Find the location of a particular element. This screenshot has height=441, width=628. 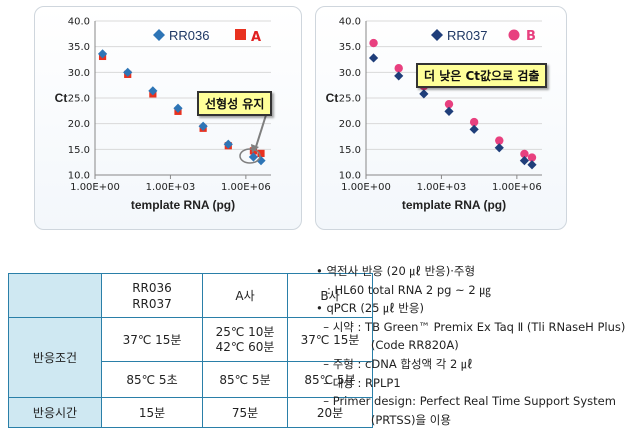

header-company-b: B사 is located at coordinates (330, 295).